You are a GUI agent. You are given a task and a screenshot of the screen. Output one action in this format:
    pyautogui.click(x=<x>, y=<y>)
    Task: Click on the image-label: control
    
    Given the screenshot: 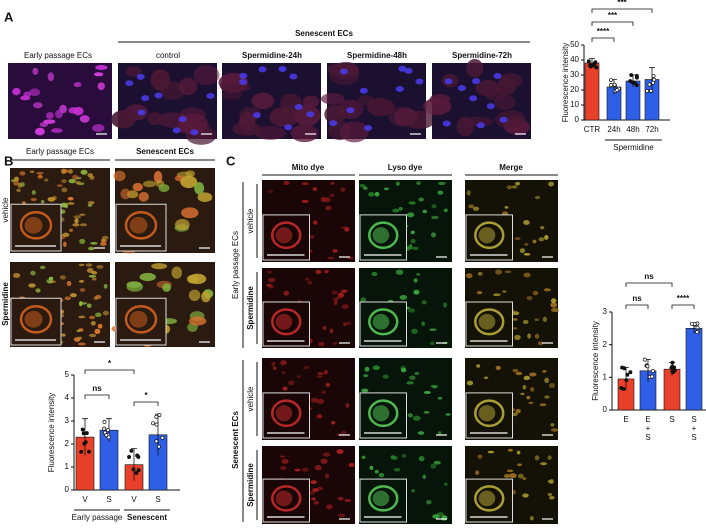 What is the action you would take?
    pyautogui.click(x=168, y=55)
    